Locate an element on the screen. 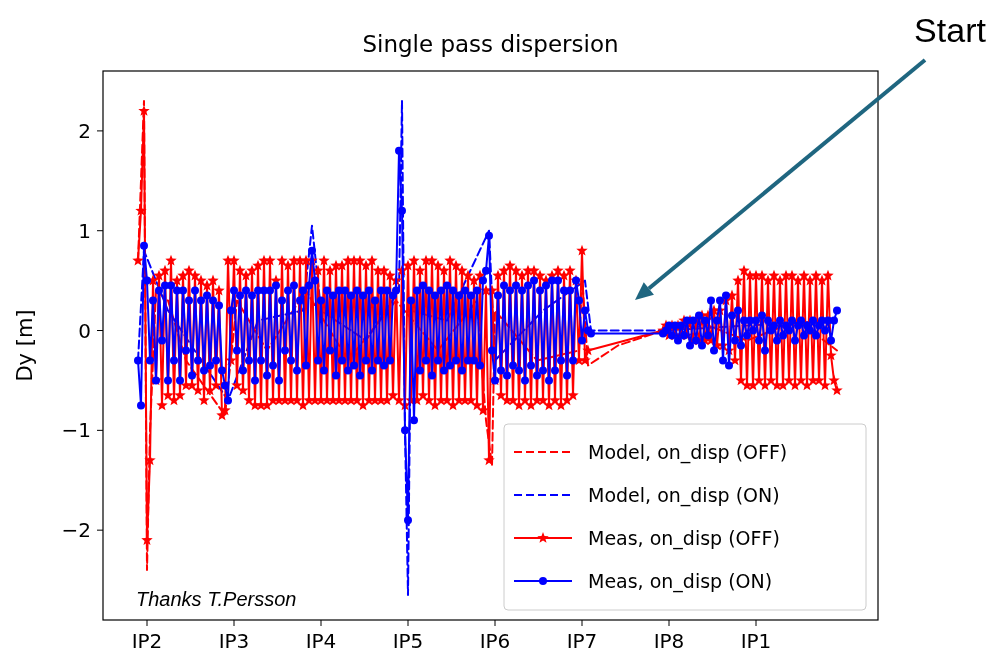  x-tick-label: IP8 is located at coordinates (669, 641).